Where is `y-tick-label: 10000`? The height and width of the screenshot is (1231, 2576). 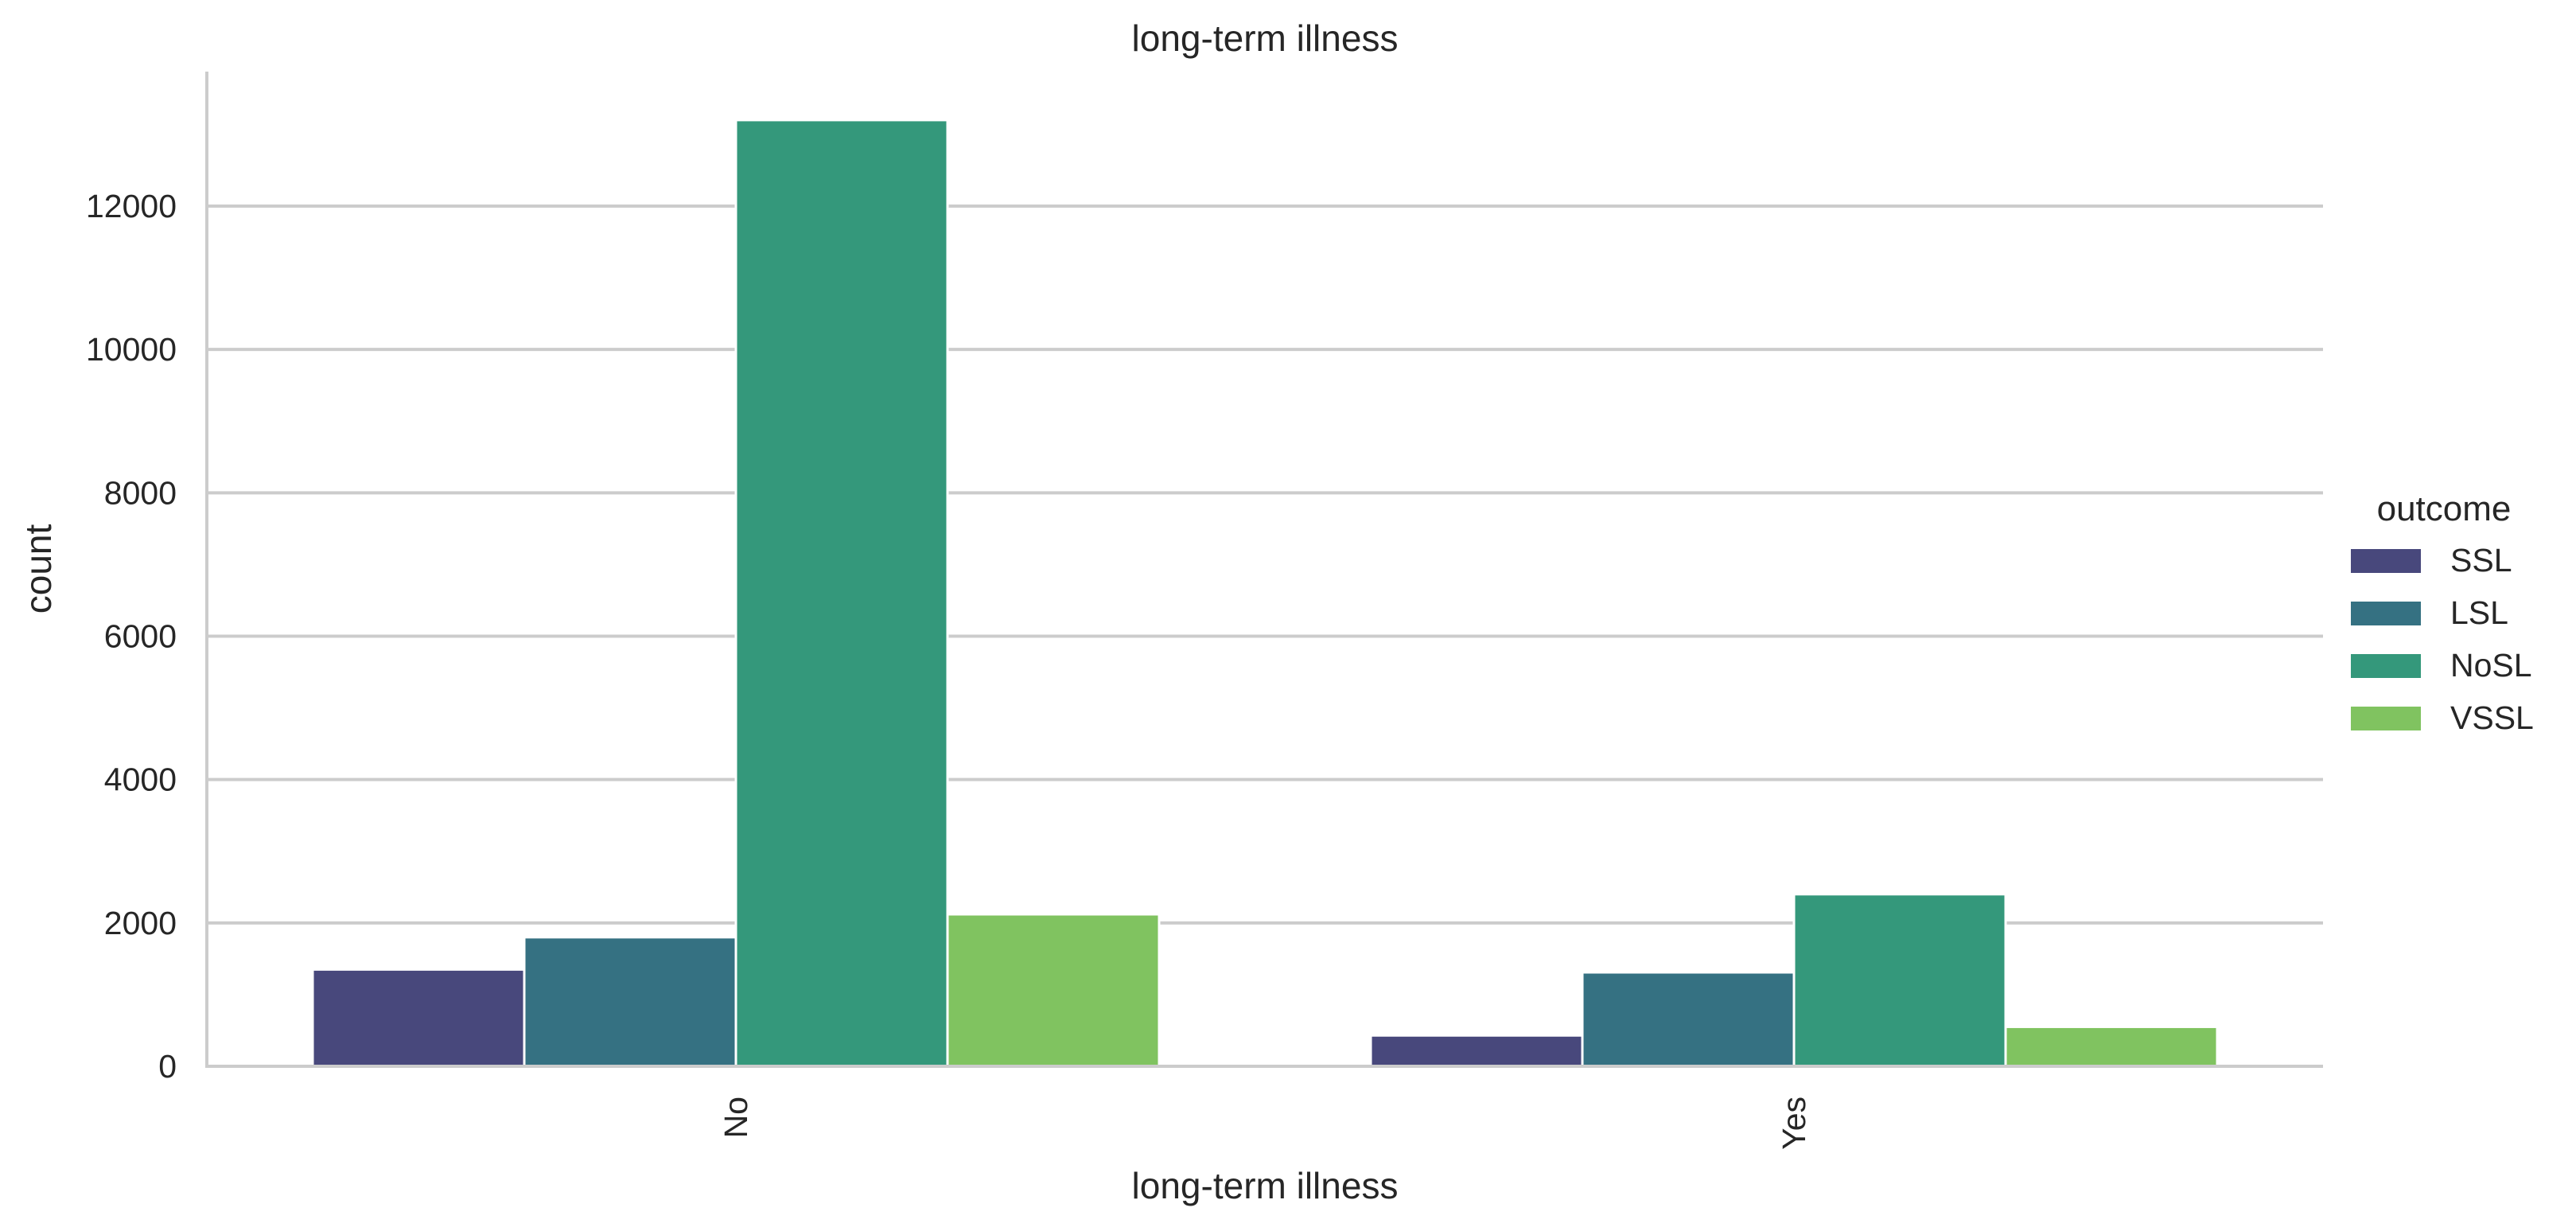 y-tick-label: 10000 is located at coordinates (132, 349).